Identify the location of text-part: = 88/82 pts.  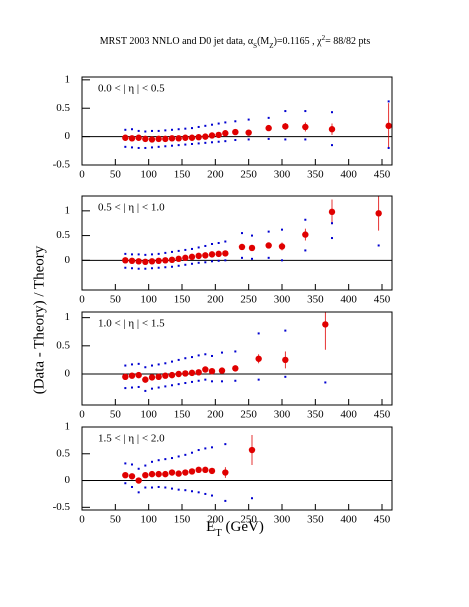
(347, 41).